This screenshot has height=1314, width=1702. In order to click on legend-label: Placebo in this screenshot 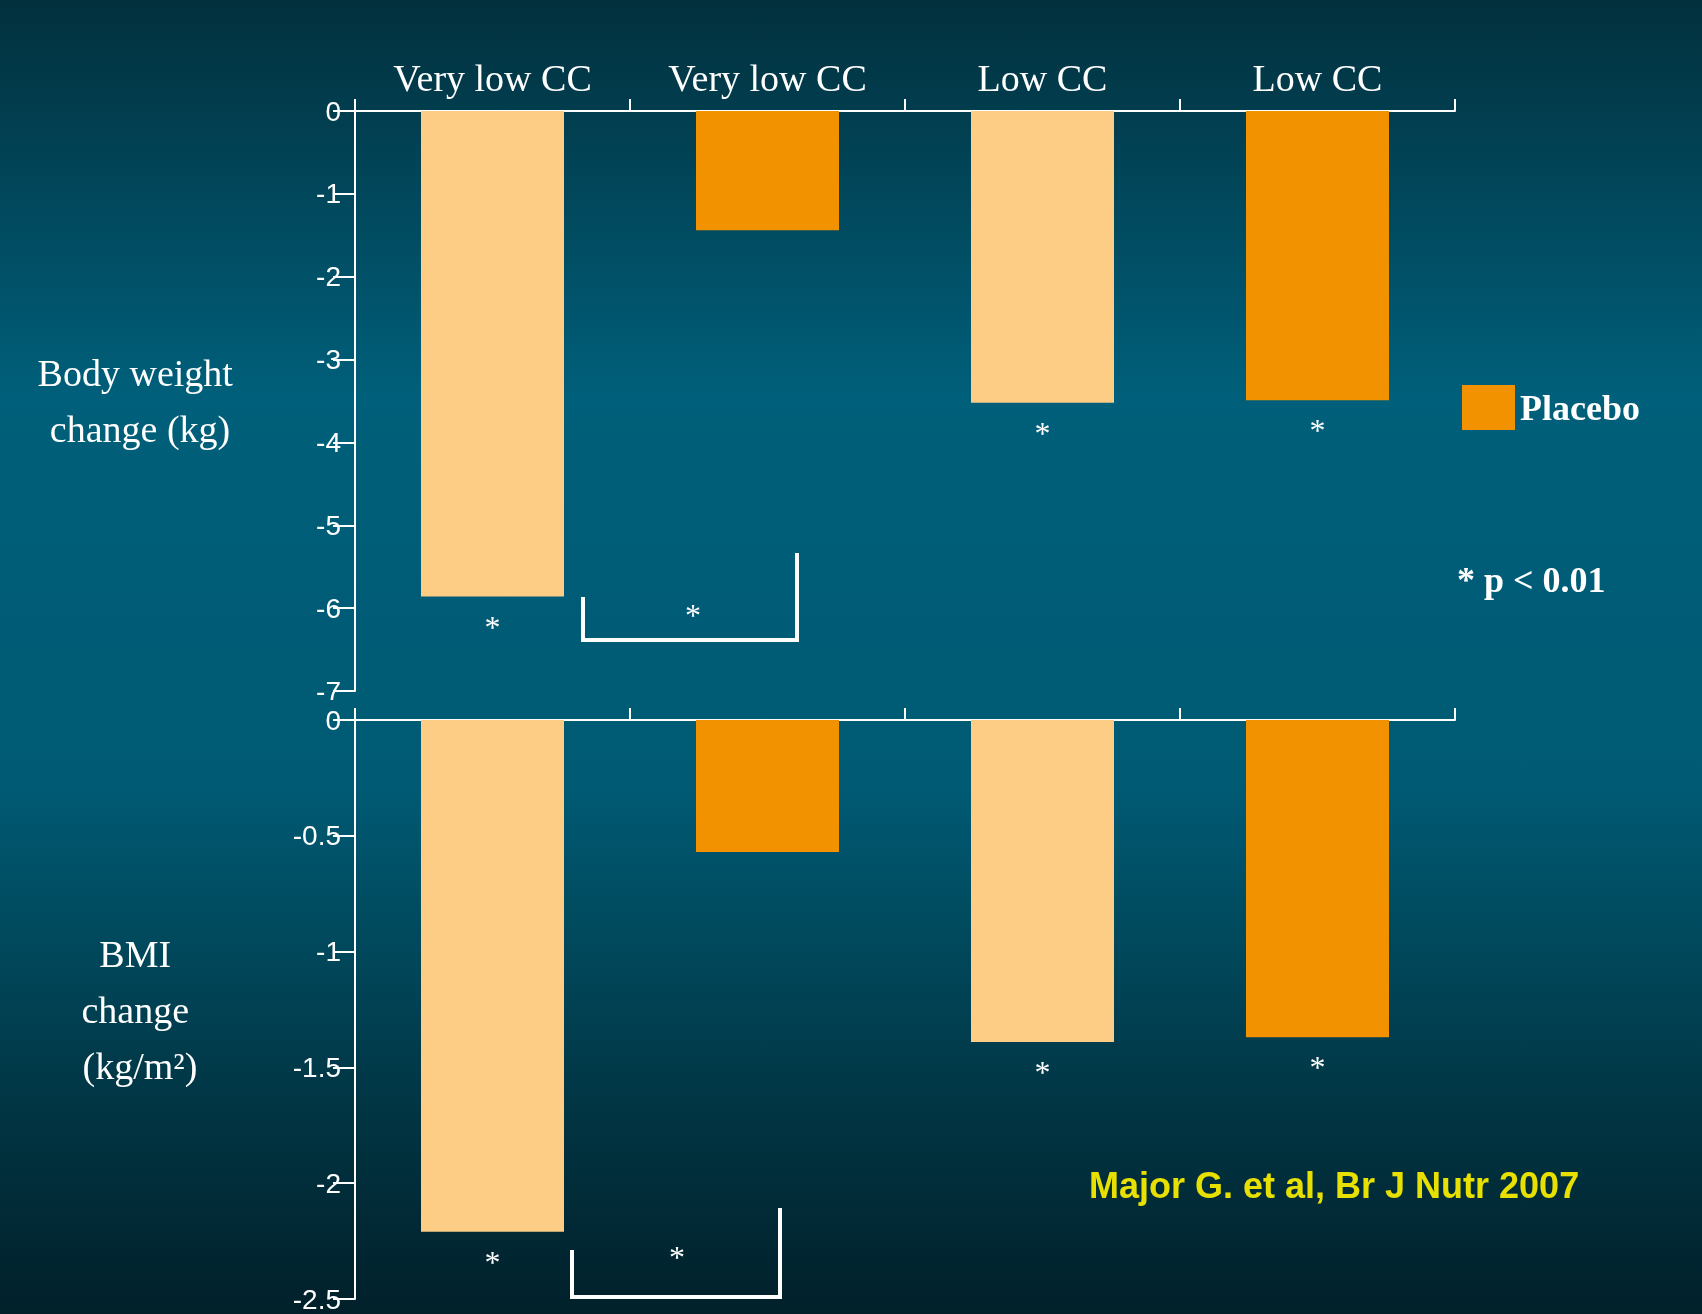, I will do `click(1580, 407)`.